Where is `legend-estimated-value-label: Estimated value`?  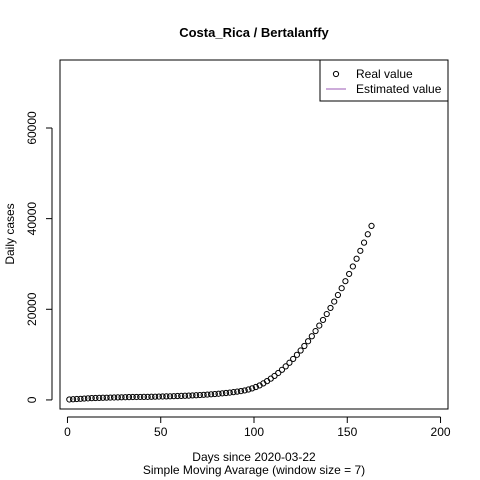 legend-estimated-value-label: Estimated value is located at coordinates (399, 89).